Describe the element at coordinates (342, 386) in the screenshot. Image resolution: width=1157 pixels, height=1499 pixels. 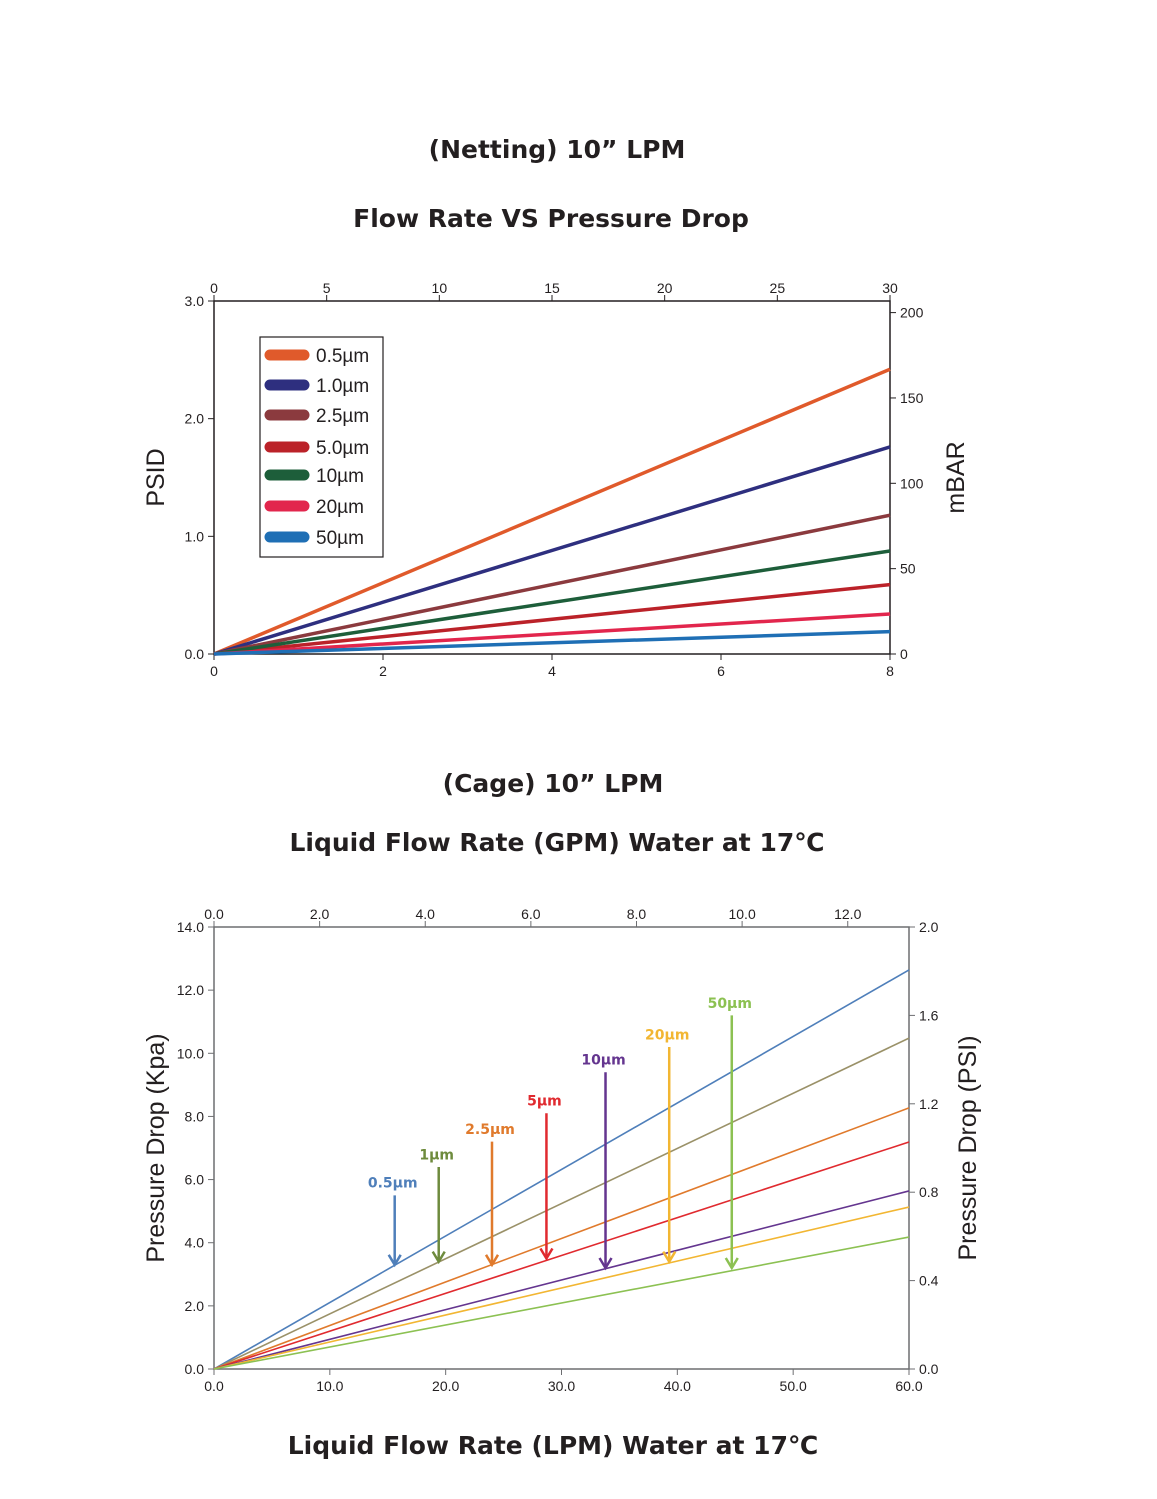
I see `legend-label: 1.0µm` at that location.